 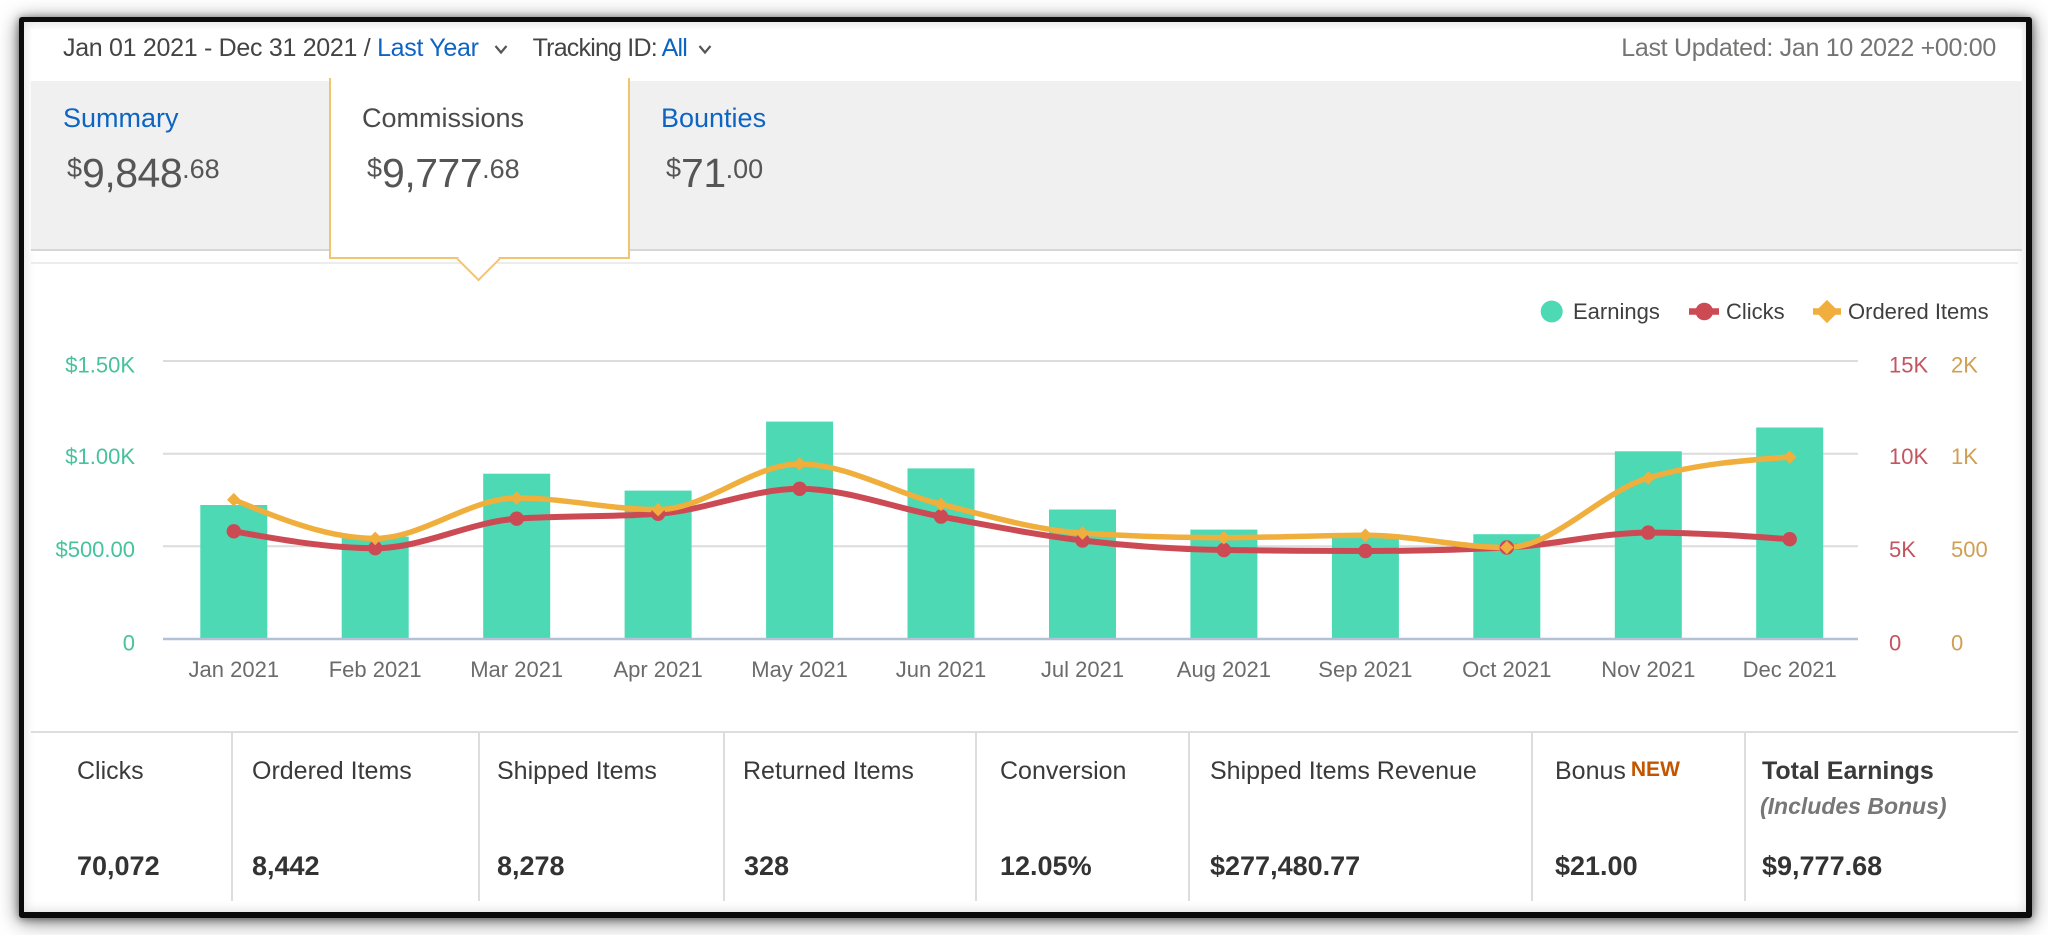 I want to click on svg-text: 5K, so click(x=1902, y=549).